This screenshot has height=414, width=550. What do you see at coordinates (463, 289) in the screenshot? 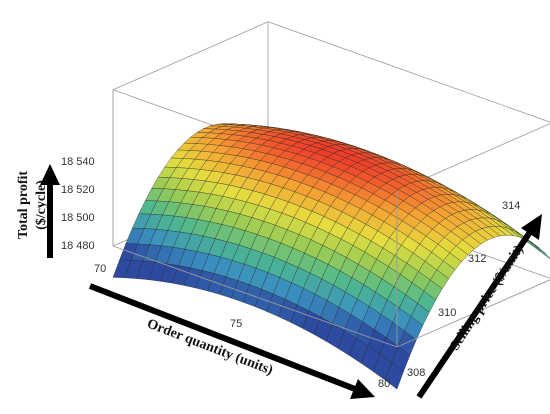
I see `y-axis-ticks: 308 310 312 314` at bounding box center [463, 289].